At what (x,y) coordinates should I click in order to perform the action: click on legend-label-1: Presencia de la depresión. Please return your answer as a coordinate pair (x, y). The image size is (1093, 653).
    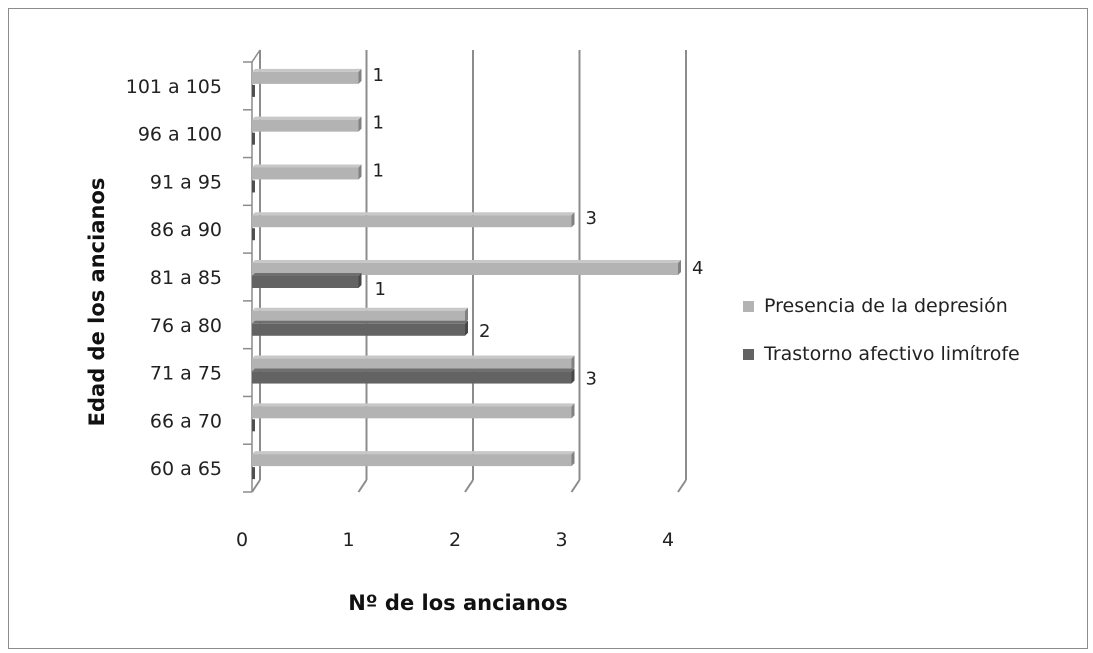
    Looking at the image, I should click on (886, 306).